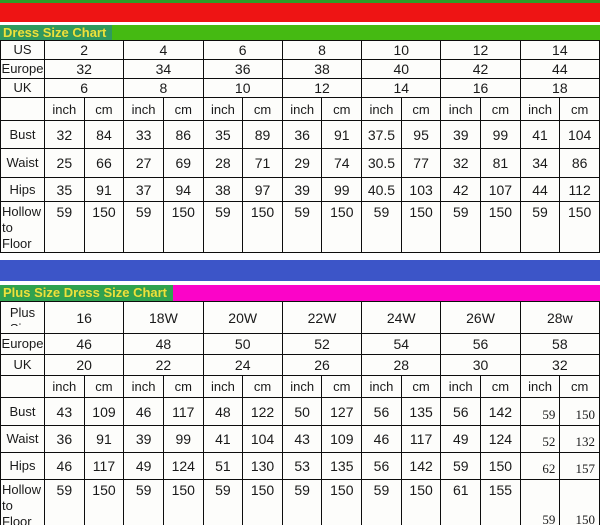 This screenshot has width=600, height=525. What do you see at coordinates (480, 50) in the screenshot?
I see `size-value-cell: 12` at bounding box center [480, 50].